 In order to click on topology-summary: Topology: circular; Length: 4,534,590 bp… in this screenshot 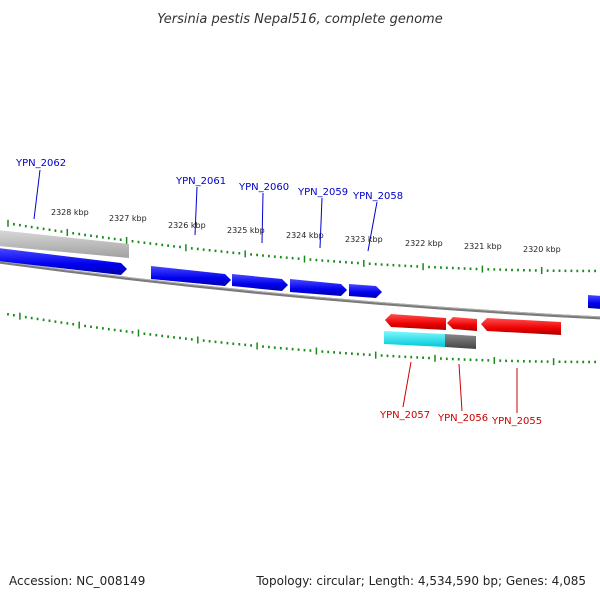, I will do `click(421, 581)`.